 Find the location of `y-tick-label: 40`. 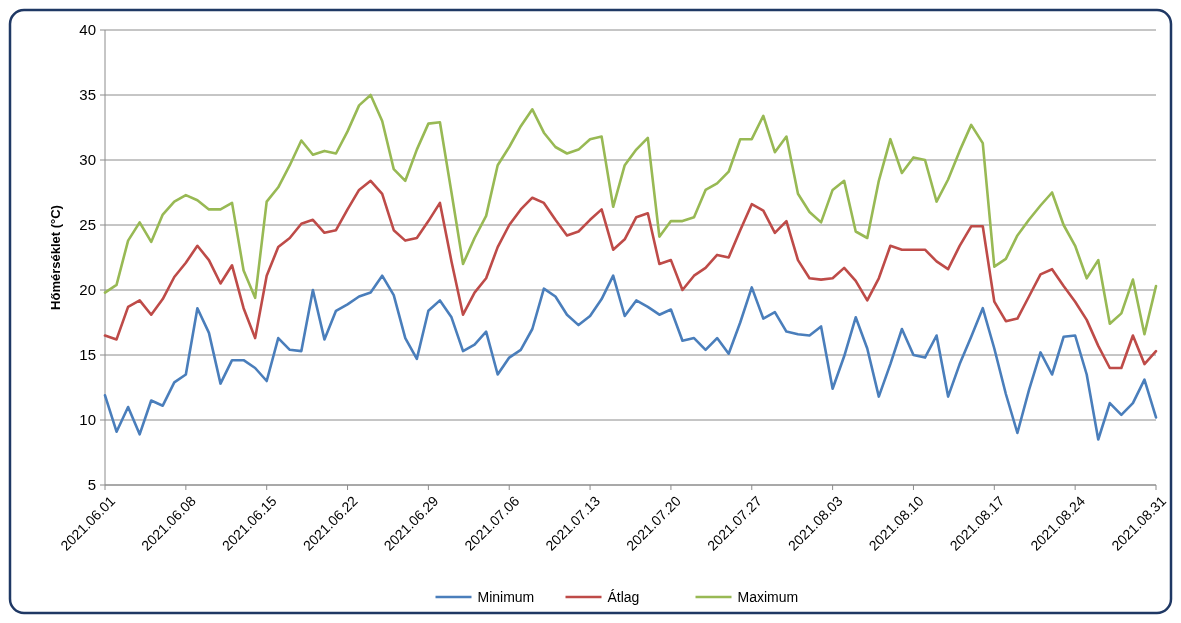

y-tick-label: 40 is located at coordinates (87, 30).